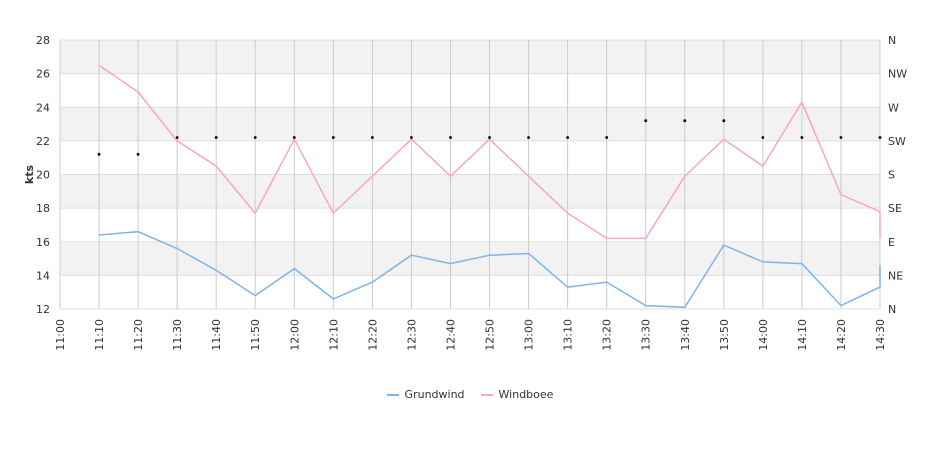 The image size is (940, 454). What do you see at coordinates (411, 335) in the screenshot?
I see `x-tick-label: 12:30` at bounding box center [411, 335].